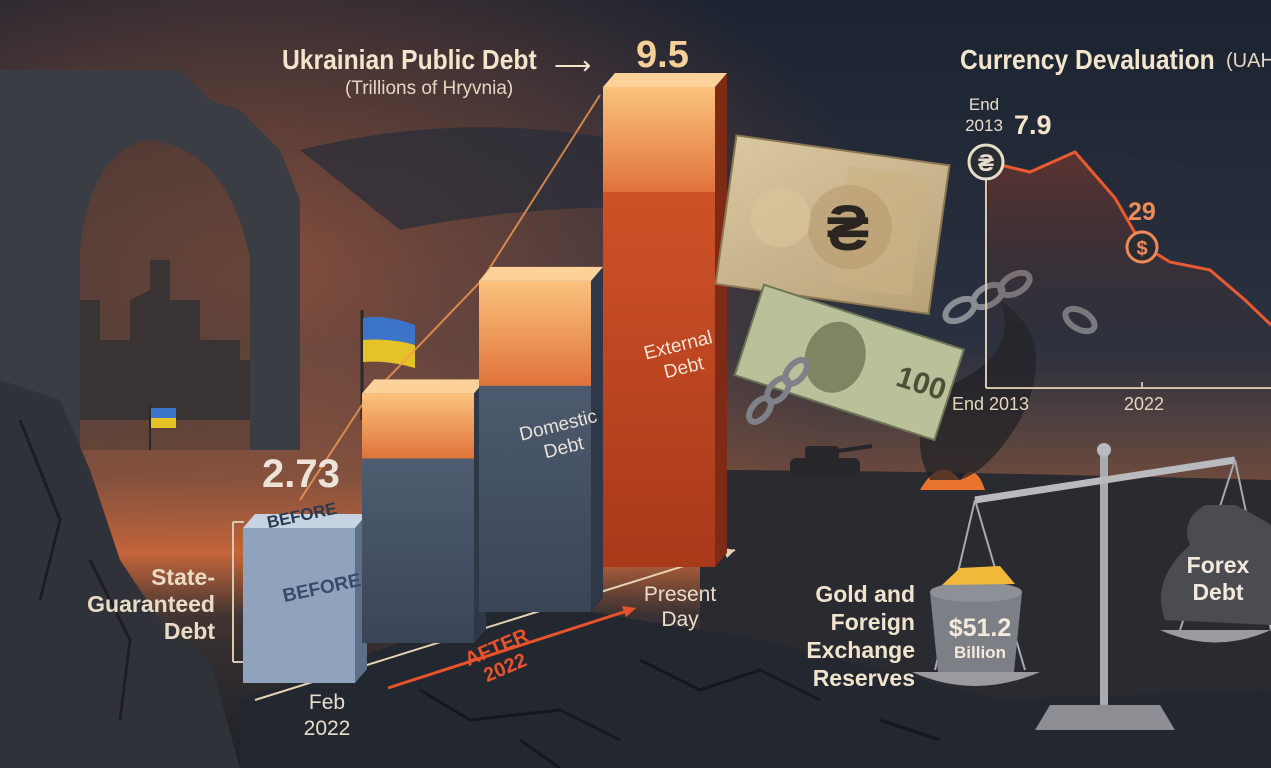  What do you see at coordinates (1087, 59) in the screenshot?
I see `currency-chart-title: Currency Devaluation` at bounding box center [1087, 59].